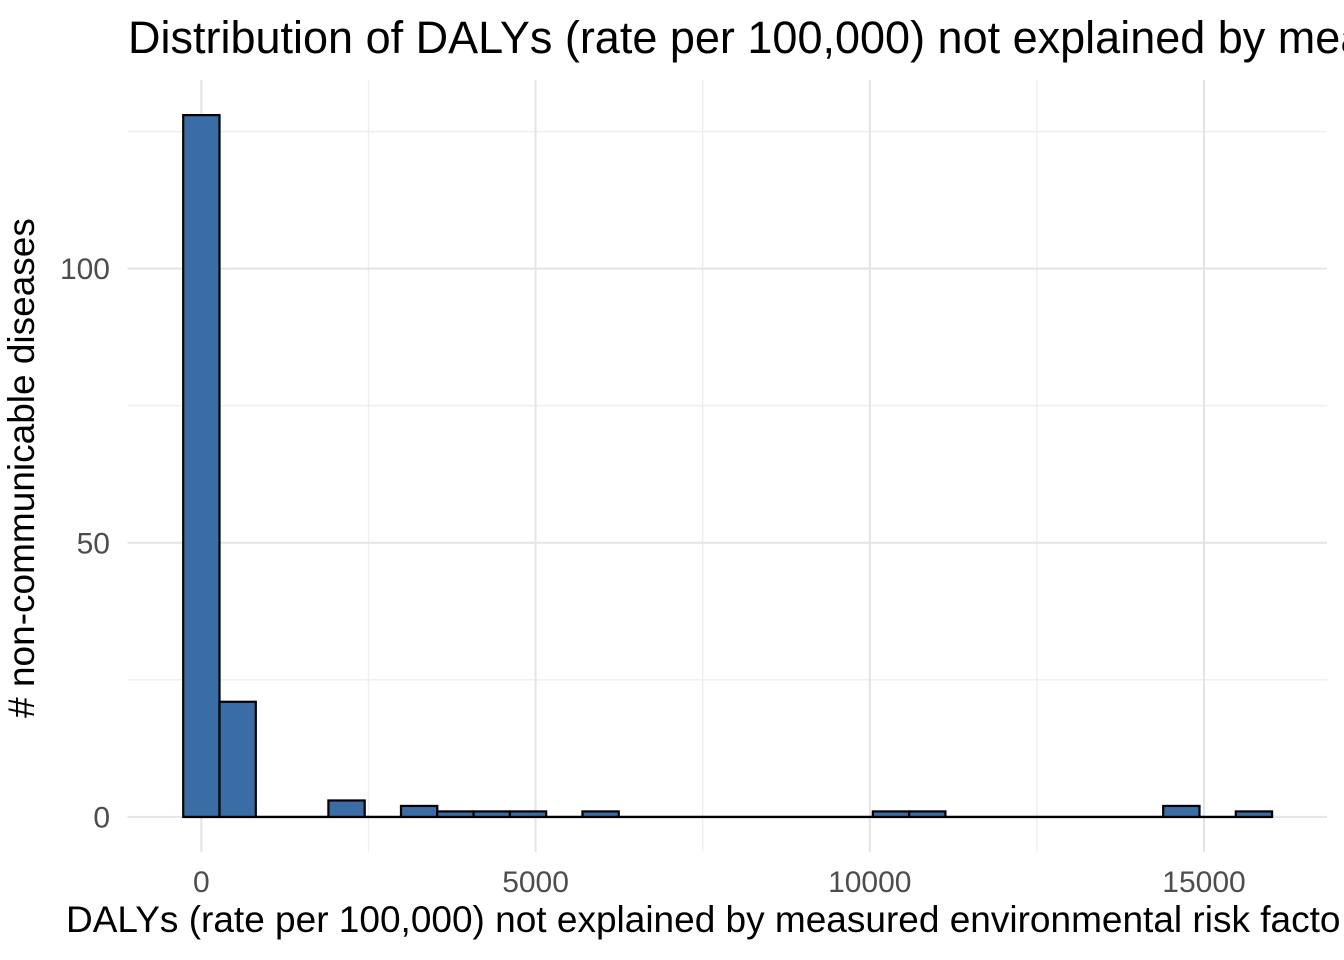 The width and height of the screenshot is (1344, 960). What do you see at coordinates (101, 817) in the screenshot?
I see `y-tick-label: 0` at bounding box center [101, 817].